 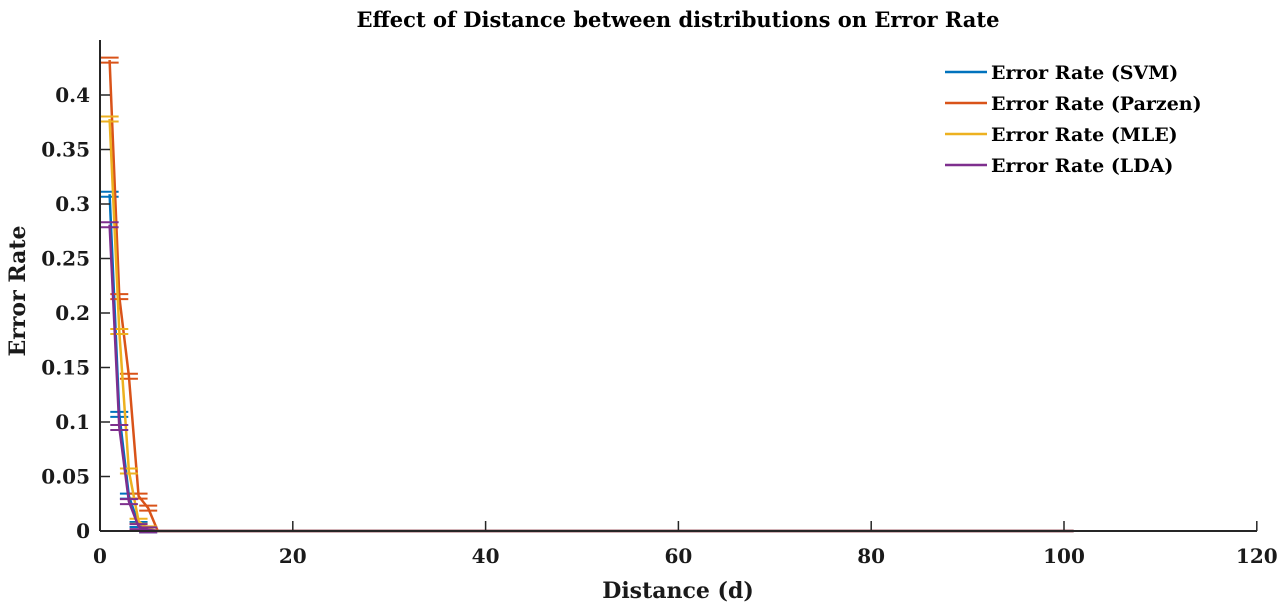 What do you see at coordinates (1257, 556) in the screenshot?
I see `x-tick-label: 120` at bounding box center [1257, 556].